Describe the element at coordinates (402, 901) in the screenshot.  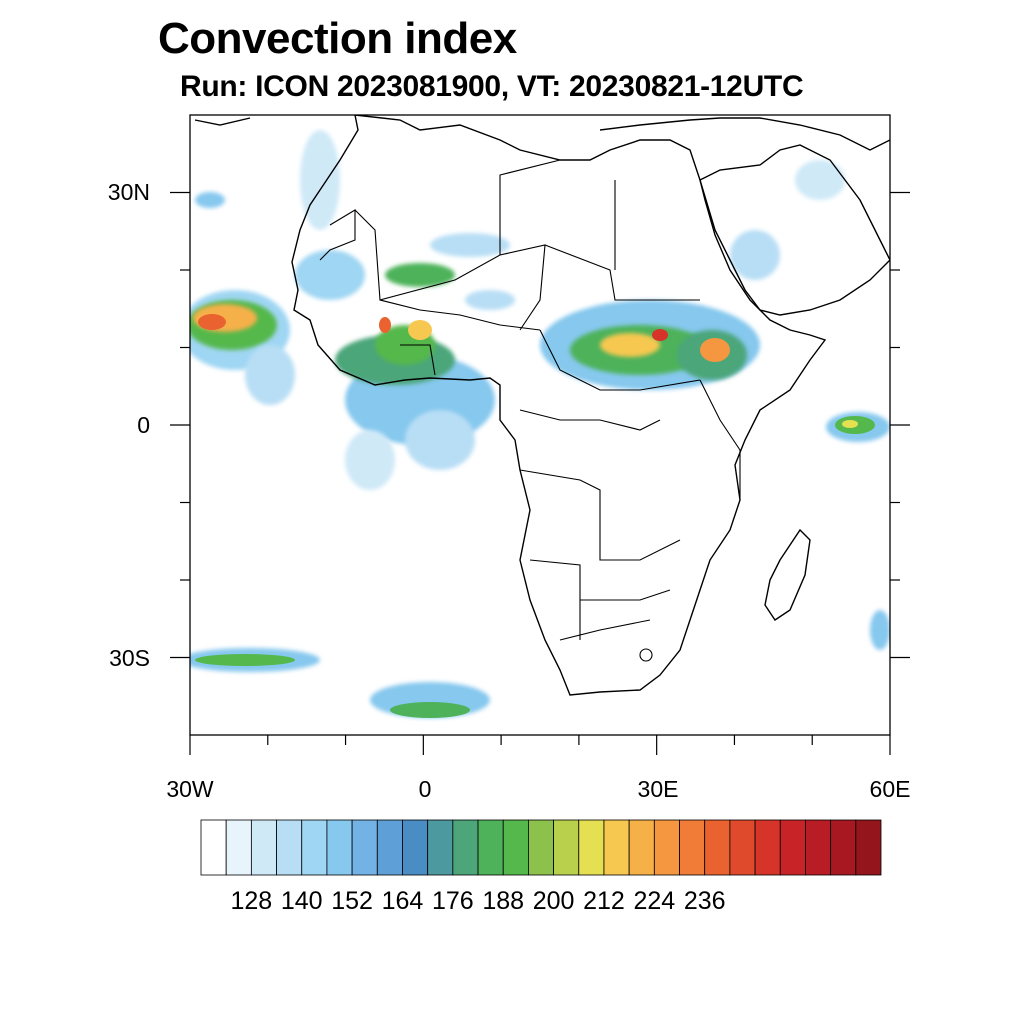
I see `colorbar-label: 164` at that location.